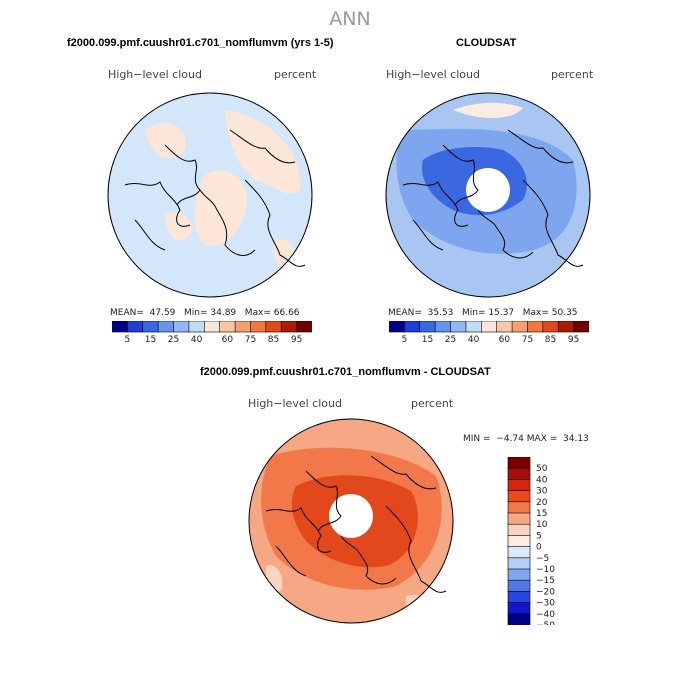 The height and width of the screenshot is (700, 700). Describe the element at coordinates (127, 313) in the screenshot. I see `plot1-mean-label: MEAN=` at that location.